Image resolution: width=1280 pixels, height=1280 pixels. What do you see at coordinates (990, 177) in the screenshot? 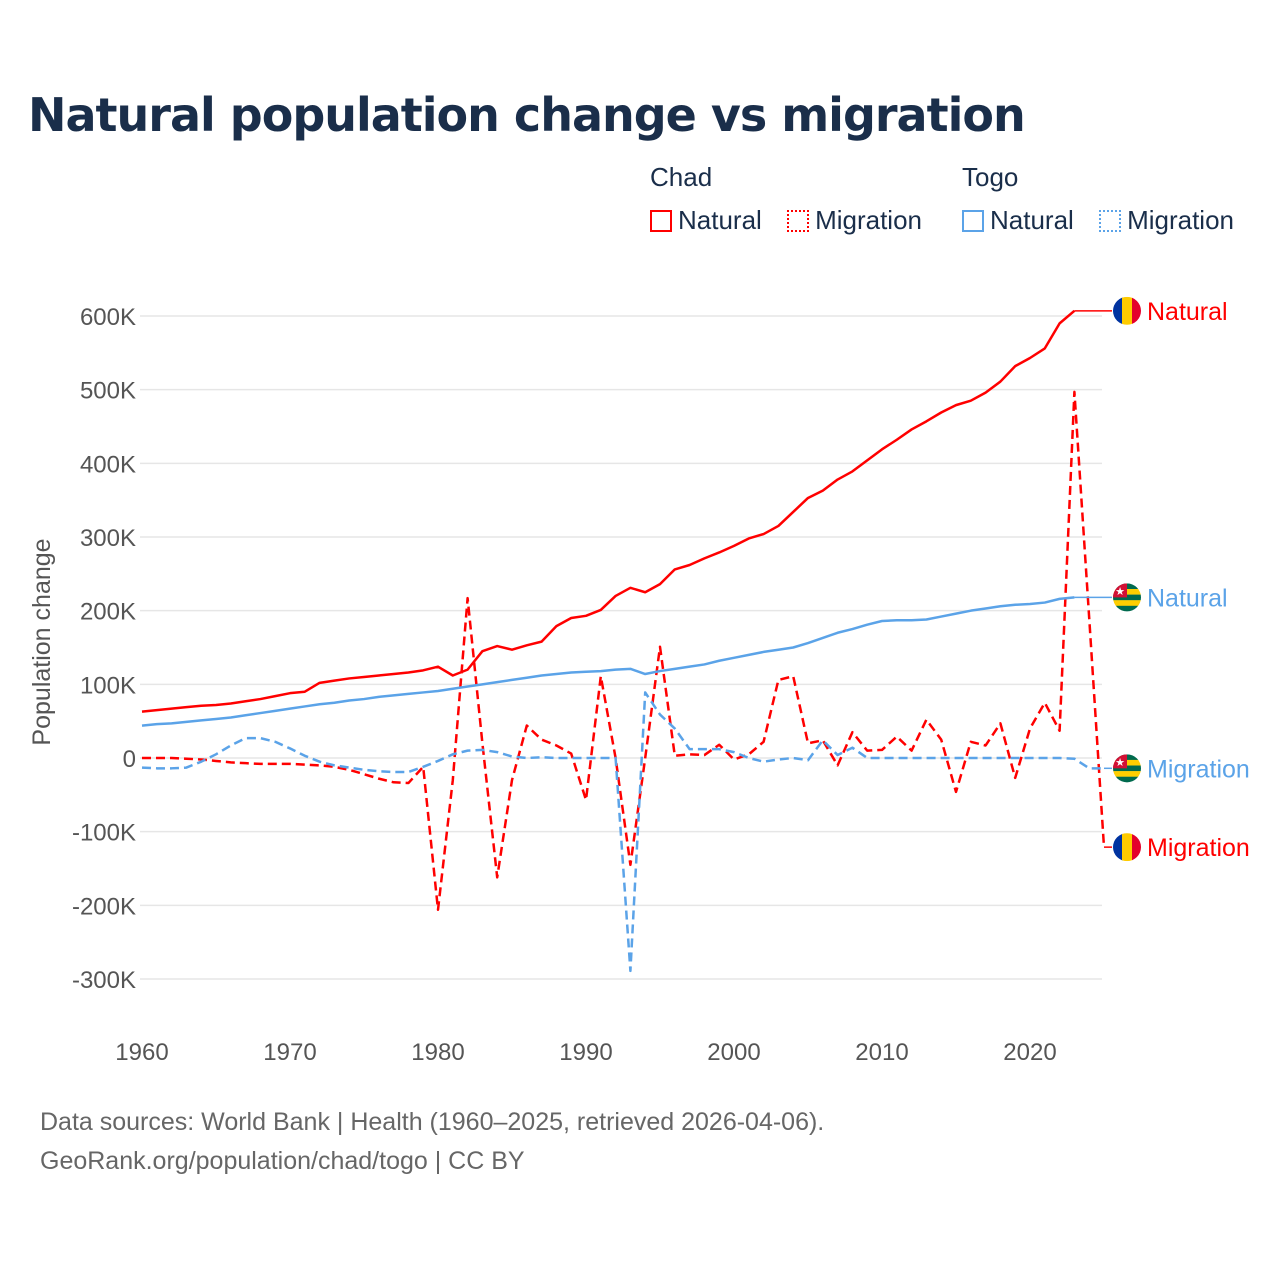
I see `legend-group-title: Togo` at bounding box center [990, 177].